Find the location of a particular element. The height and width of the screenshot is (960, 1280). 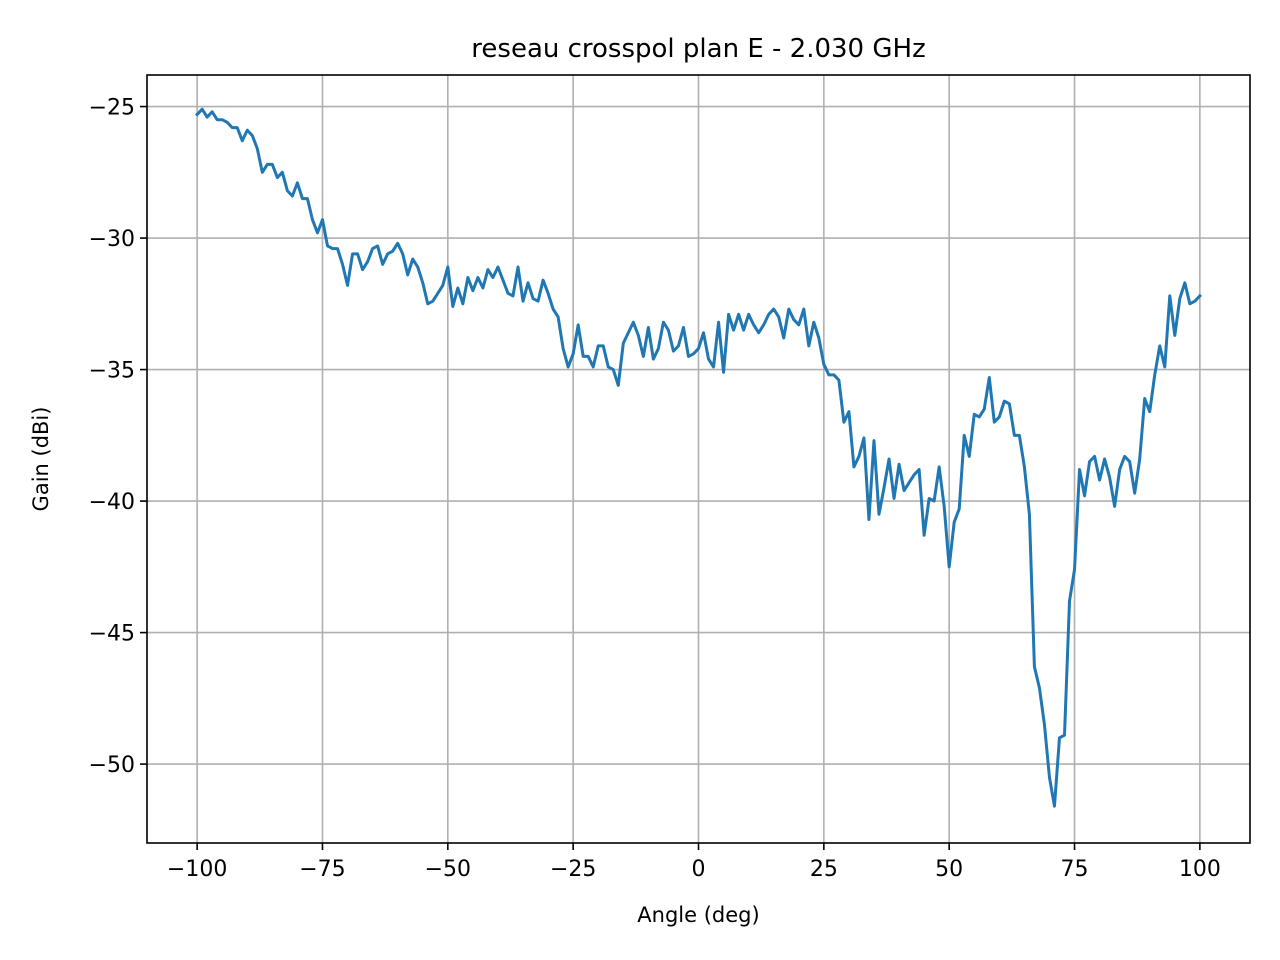

y-tick-label: −25 is located at coordinates (112, 108).